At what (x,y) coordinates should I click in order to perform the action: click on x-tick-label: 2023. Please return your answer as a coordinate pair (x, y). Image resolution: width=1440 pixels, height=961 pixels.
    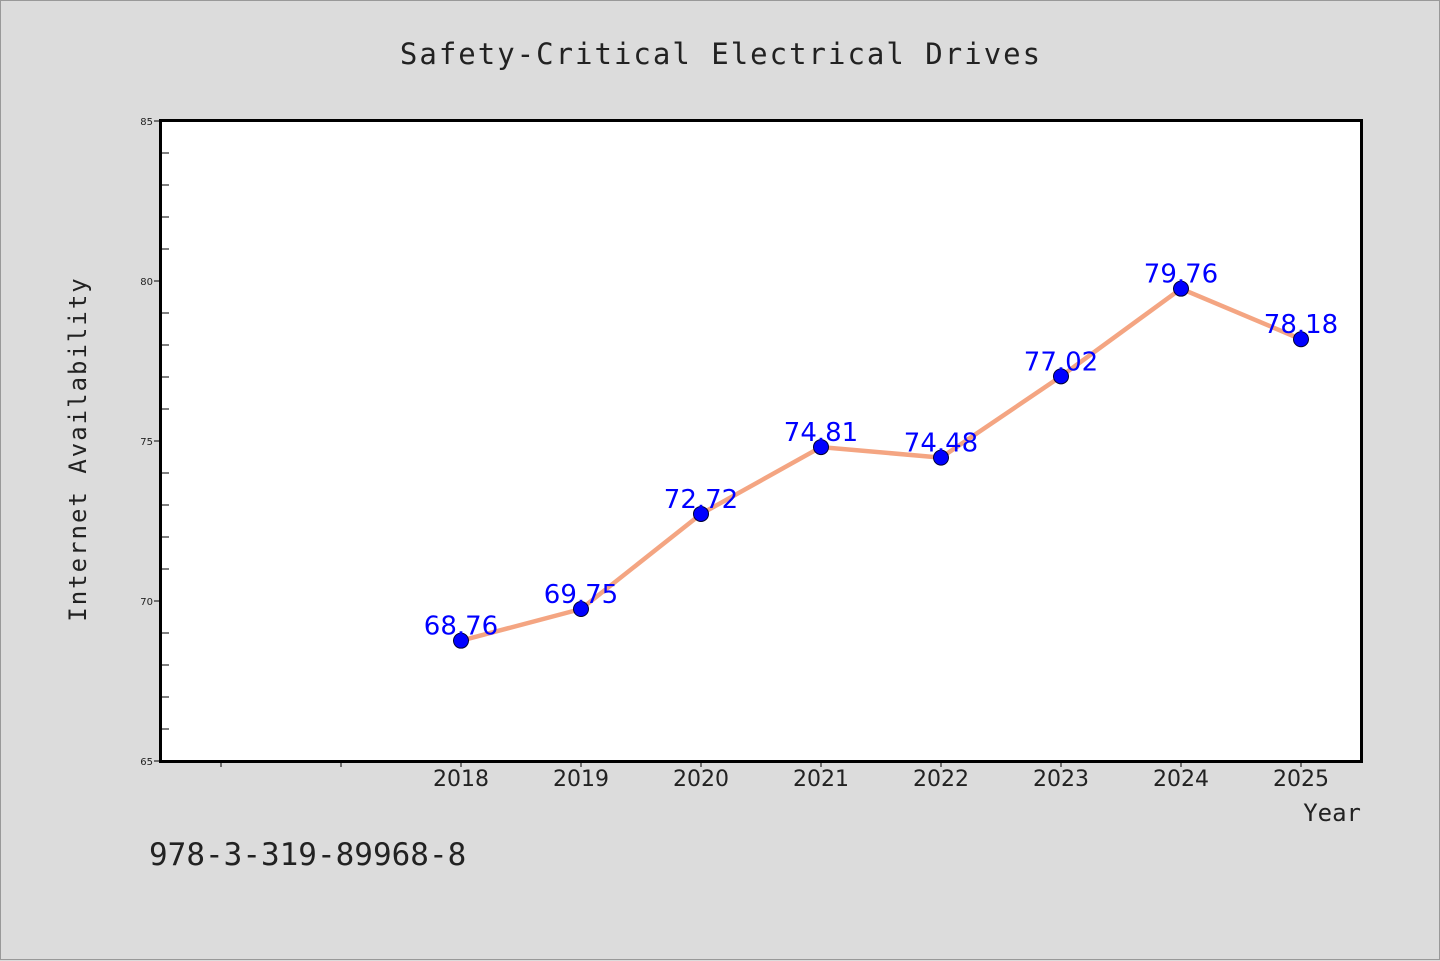
    Looking at the image, I should click on (1061, 779).